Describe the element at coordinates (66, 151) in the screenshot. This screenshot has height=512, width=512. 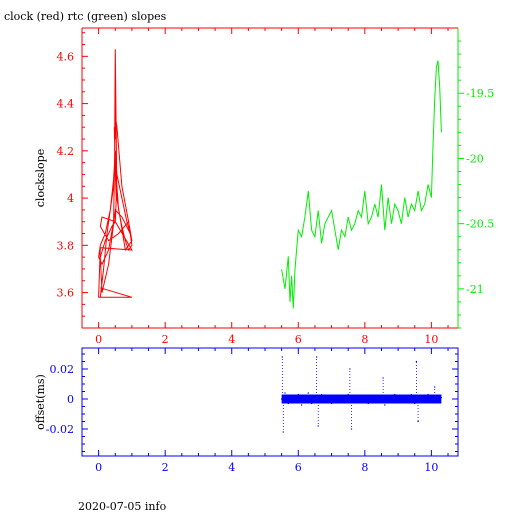
I see `top-y-tick-label: 4.2` at that location.